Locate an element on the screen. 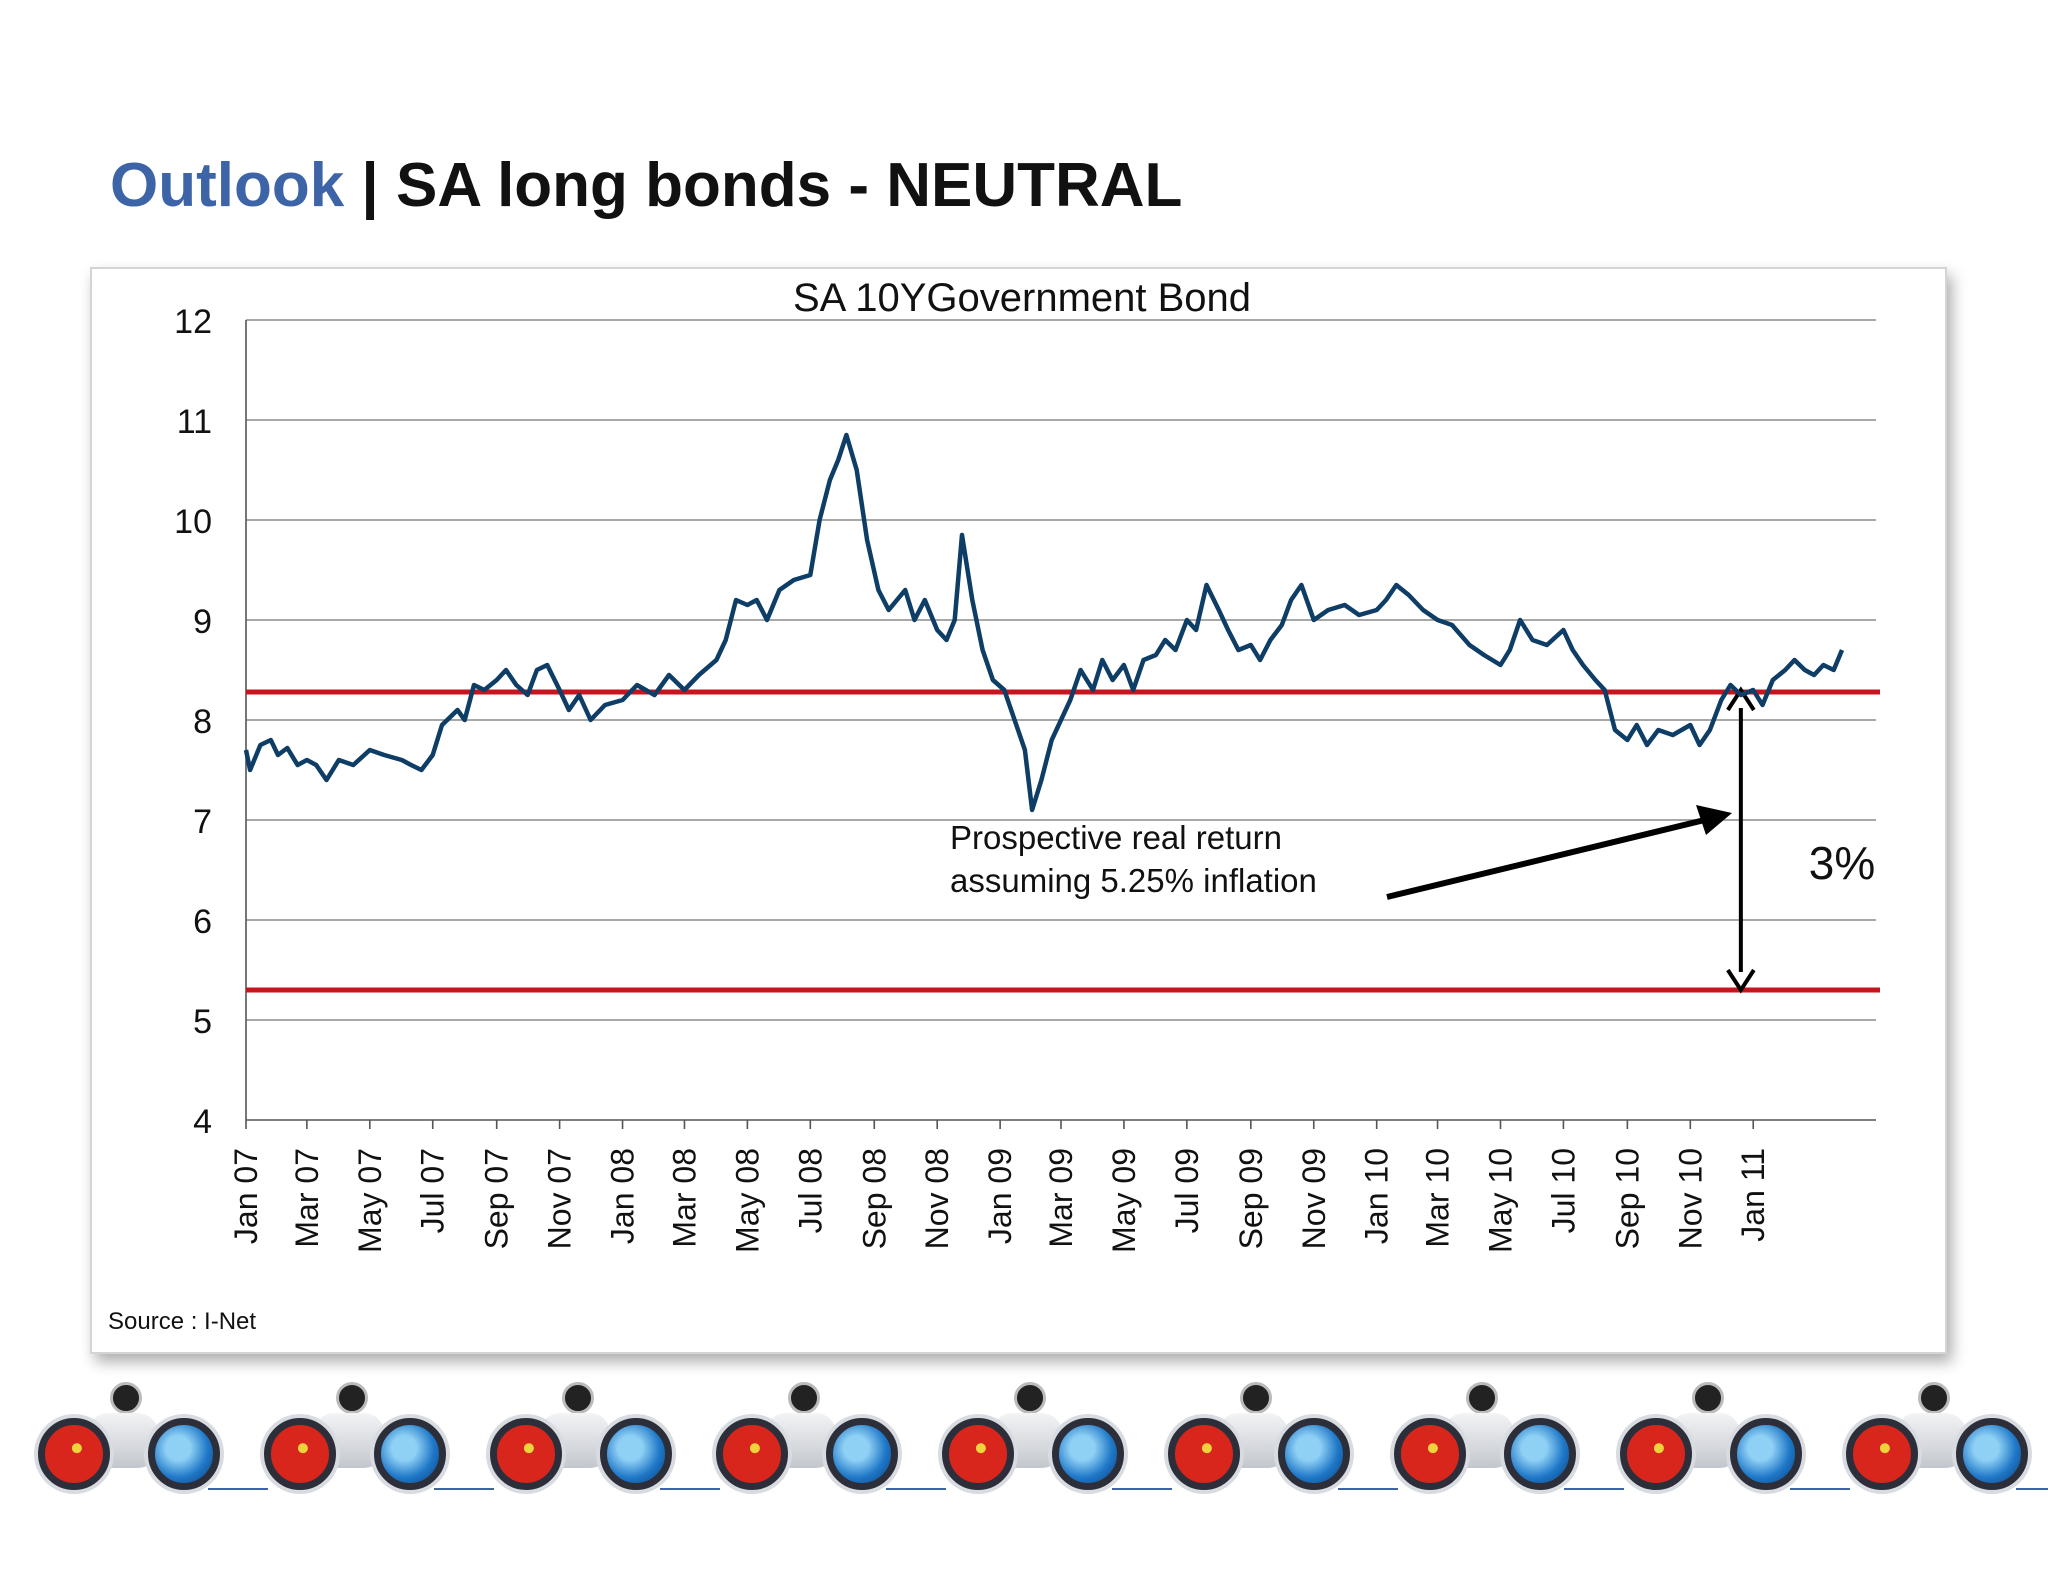 This screenshot has height=1582, width=2048. x-tick-label: Mar 07 is located at coordinates (307, 1198).